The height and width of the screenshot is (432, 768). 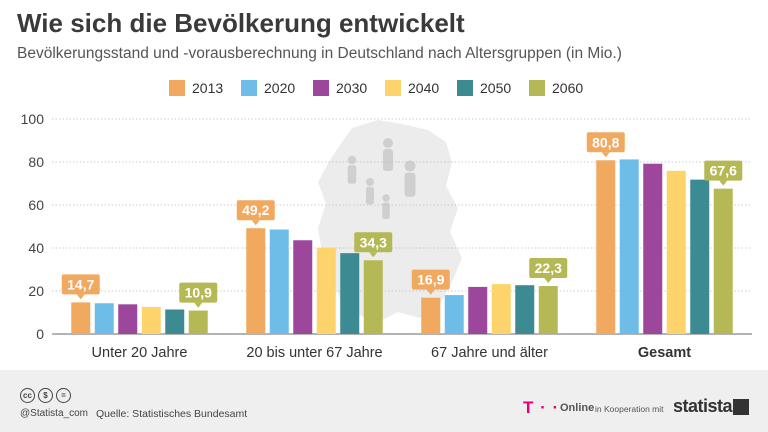 What do you see at coordinates (741, 407) in the screenshot?
I see `statista-logo-icon` at bounding box center [741, 407].